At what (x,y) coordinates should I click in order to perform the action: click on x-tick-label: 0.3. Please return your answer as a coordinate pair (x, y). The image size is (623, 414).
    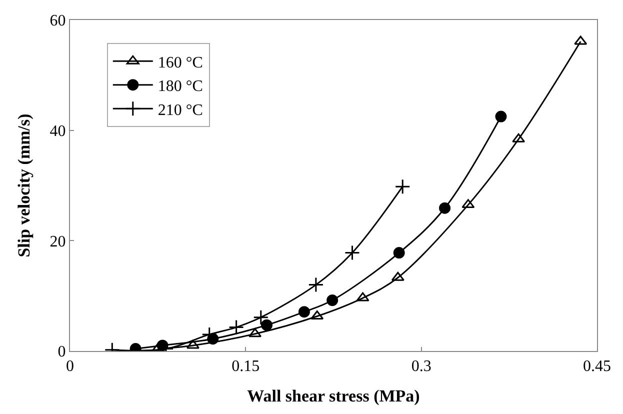
    Looking at the image, I should click on (421, 367).